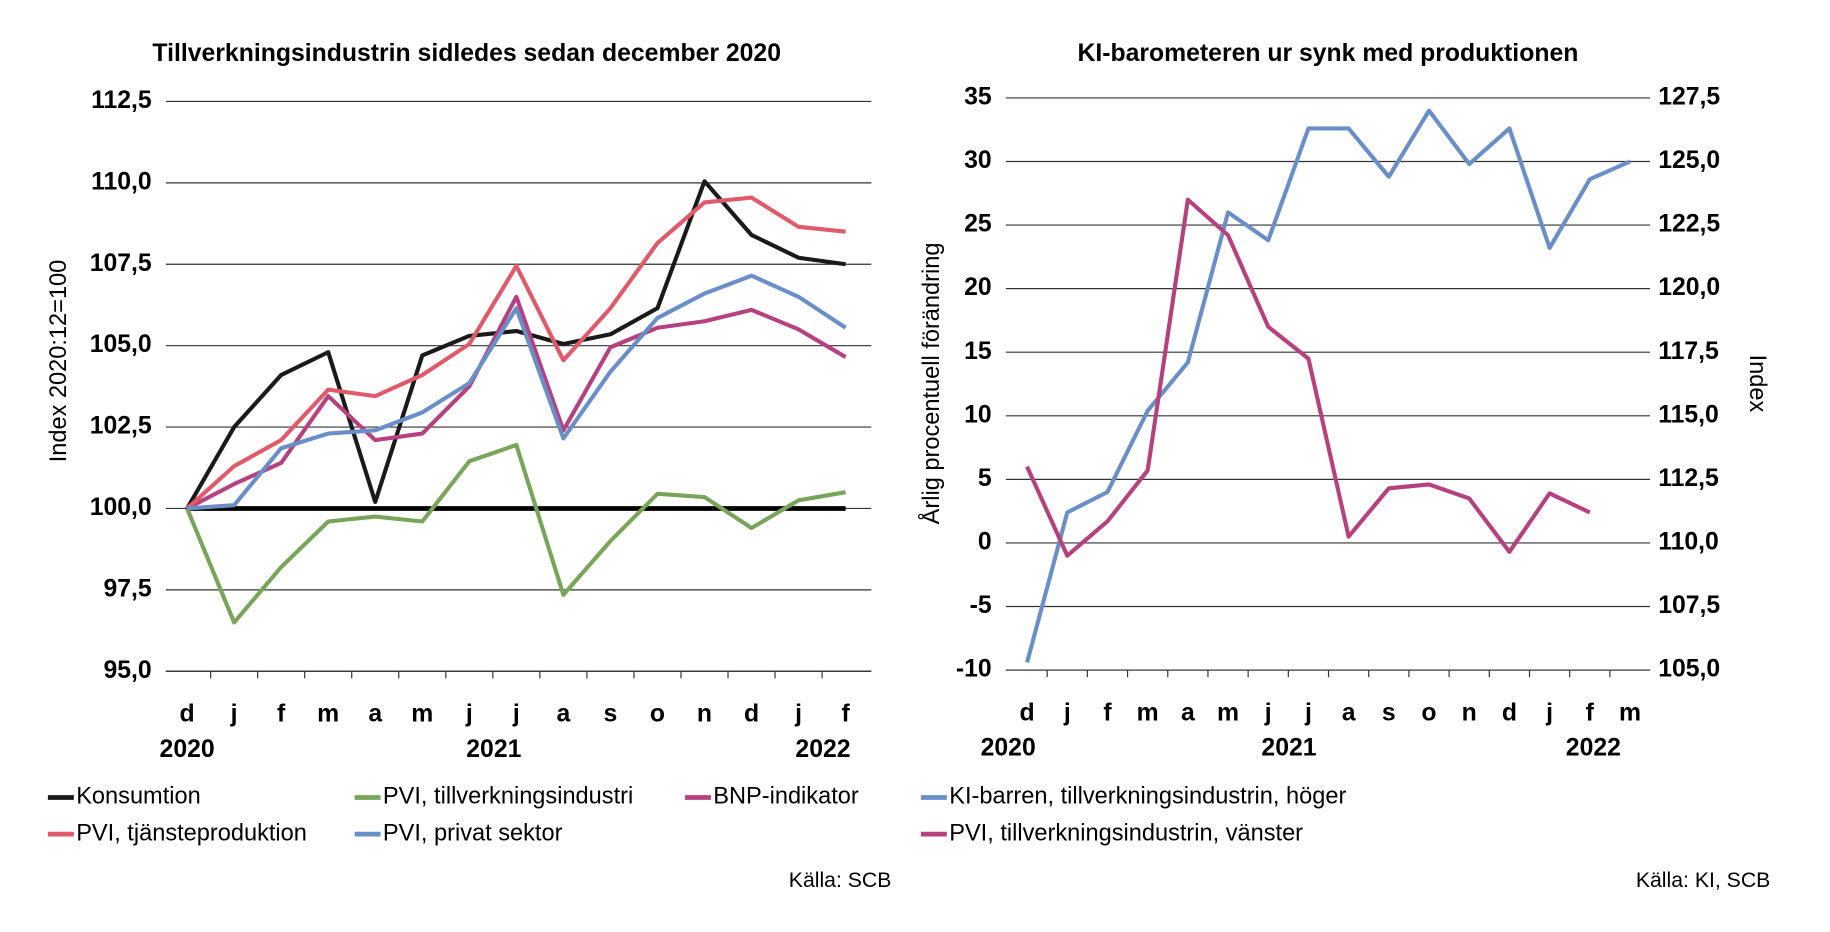 This screenshot has width=1830, height=932. I want to click on y-tick-label: 95,0, so click(128, 670).